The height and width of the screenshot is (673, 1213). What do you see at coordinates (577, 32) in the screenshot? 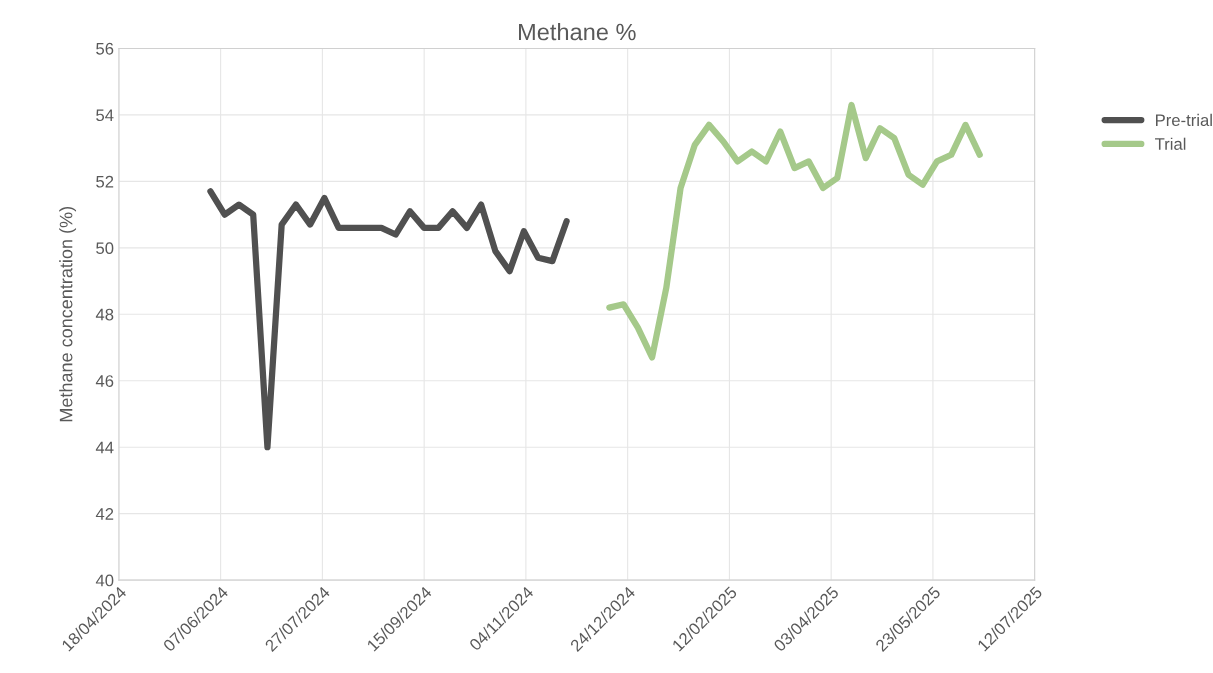
I see `chart-title: Methane %` at bounding box center [577, 32].